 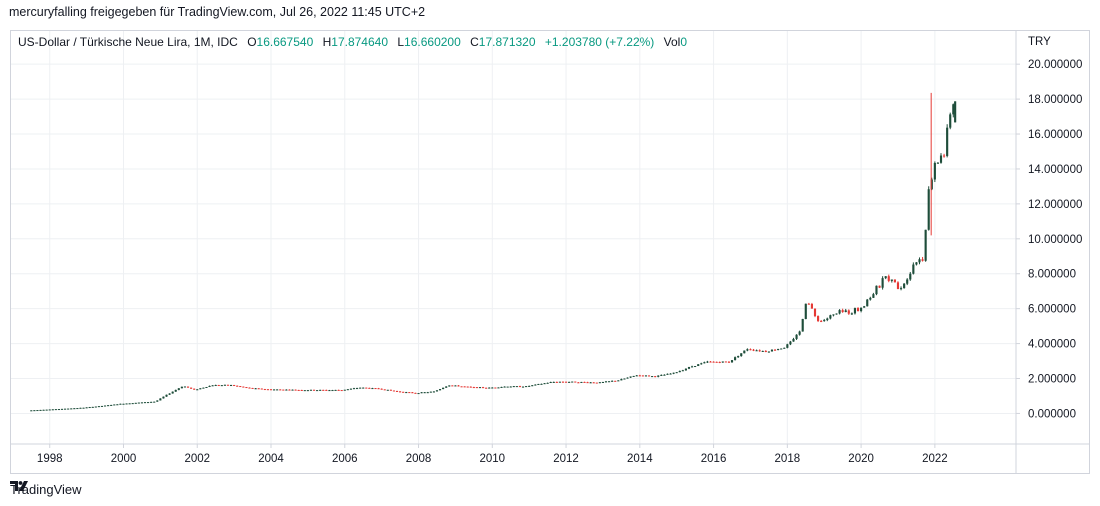 What do you see at coordinates (1052, 345) in the screenshot?
I see `y-tick-label: 4.000000` at bounding box center [1052, 345].